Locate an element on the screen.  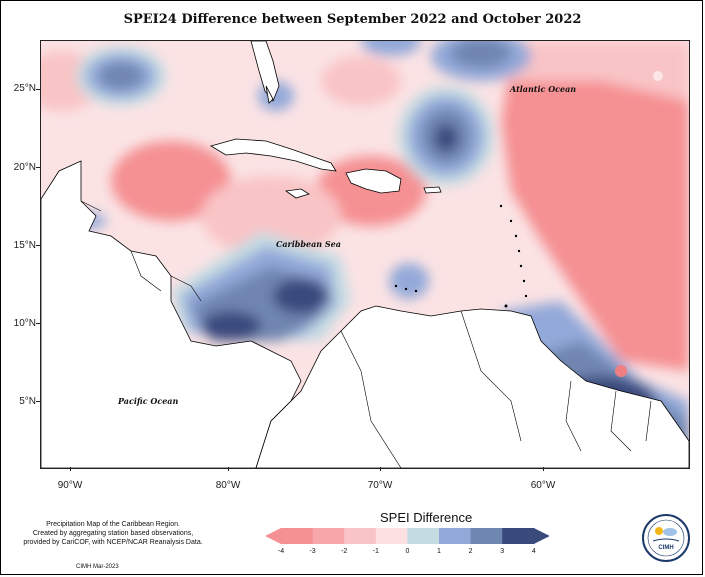
bahamas is located at coordinates (269, 94).